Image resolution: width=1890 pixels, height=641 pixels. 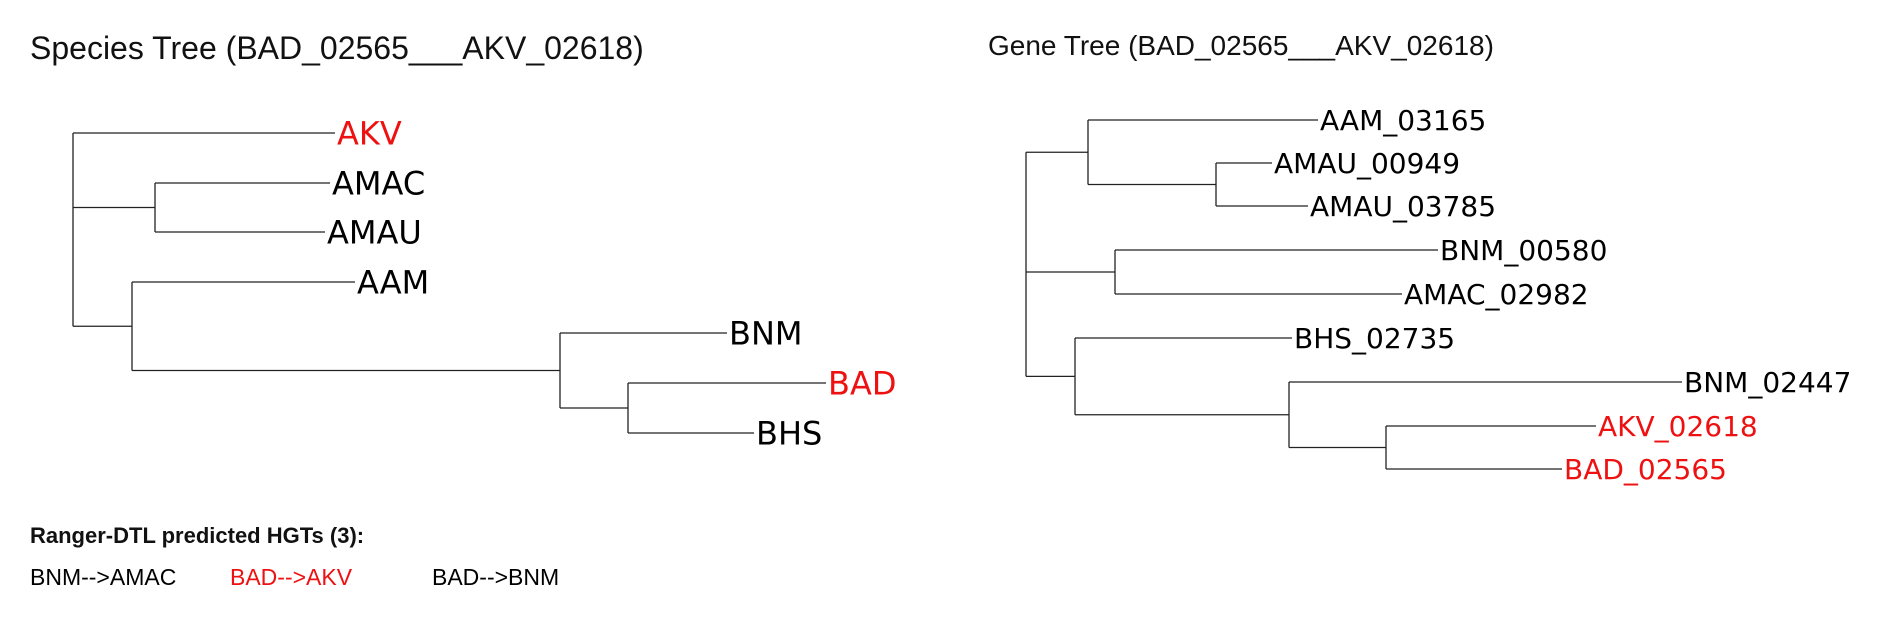 I want to click on species-leaf-bhs: BHS, so click(x=789, y=434).